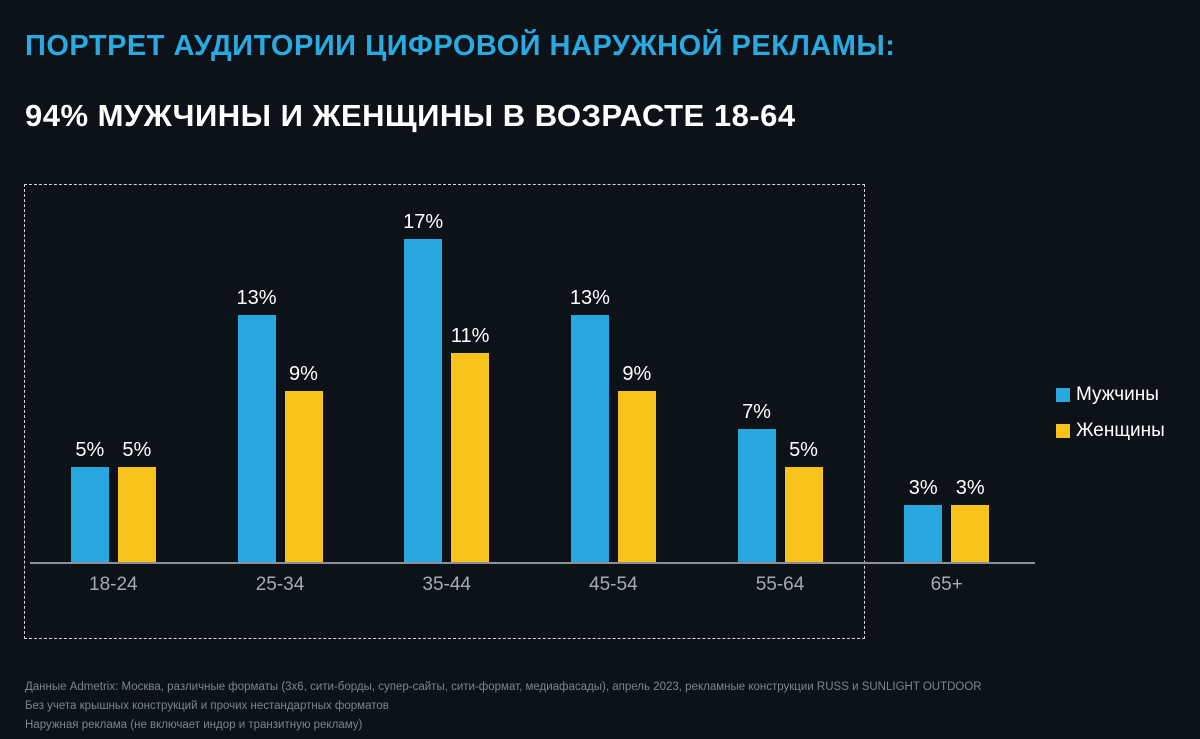 The image size is (1200, 739). What do you see at coordinates (756, 412) in the screenshot?
I see `bar-value-label: 7%` at bounding box center [756, 412].